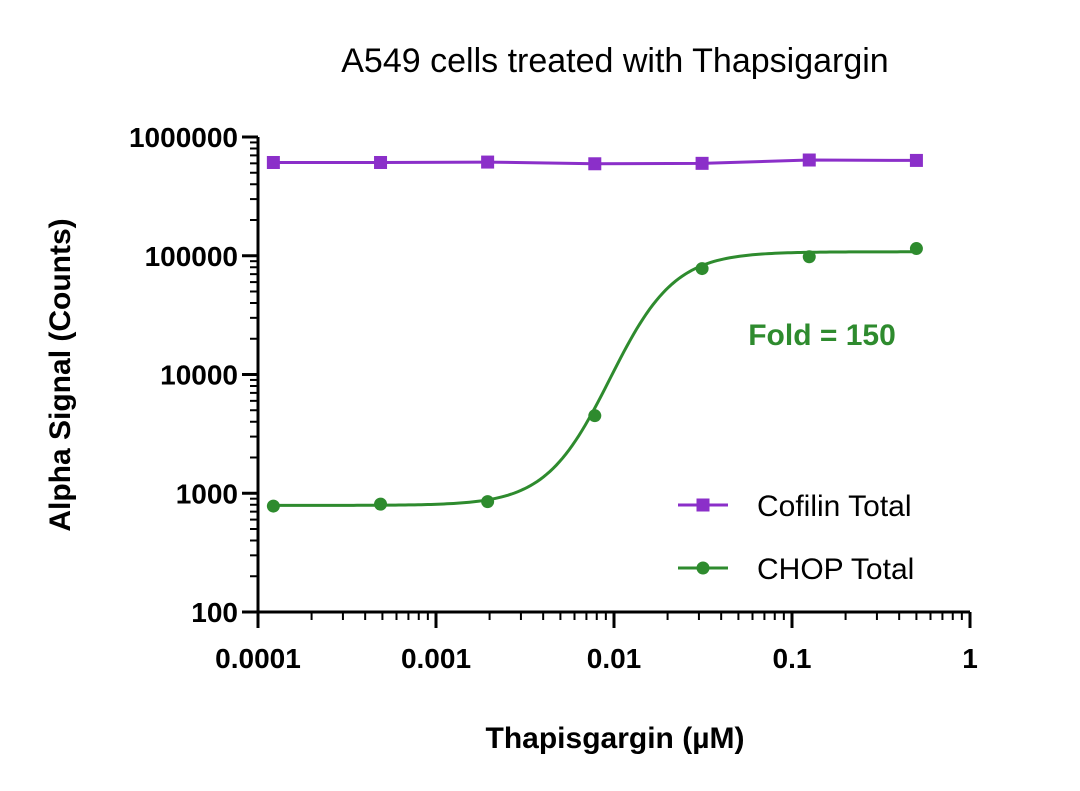 The width and height of the screenshot is (1080, 791). Describe the element at coordinates (614, 658) in the screenshot. I see `x-tick-label: 0.01` at that location.